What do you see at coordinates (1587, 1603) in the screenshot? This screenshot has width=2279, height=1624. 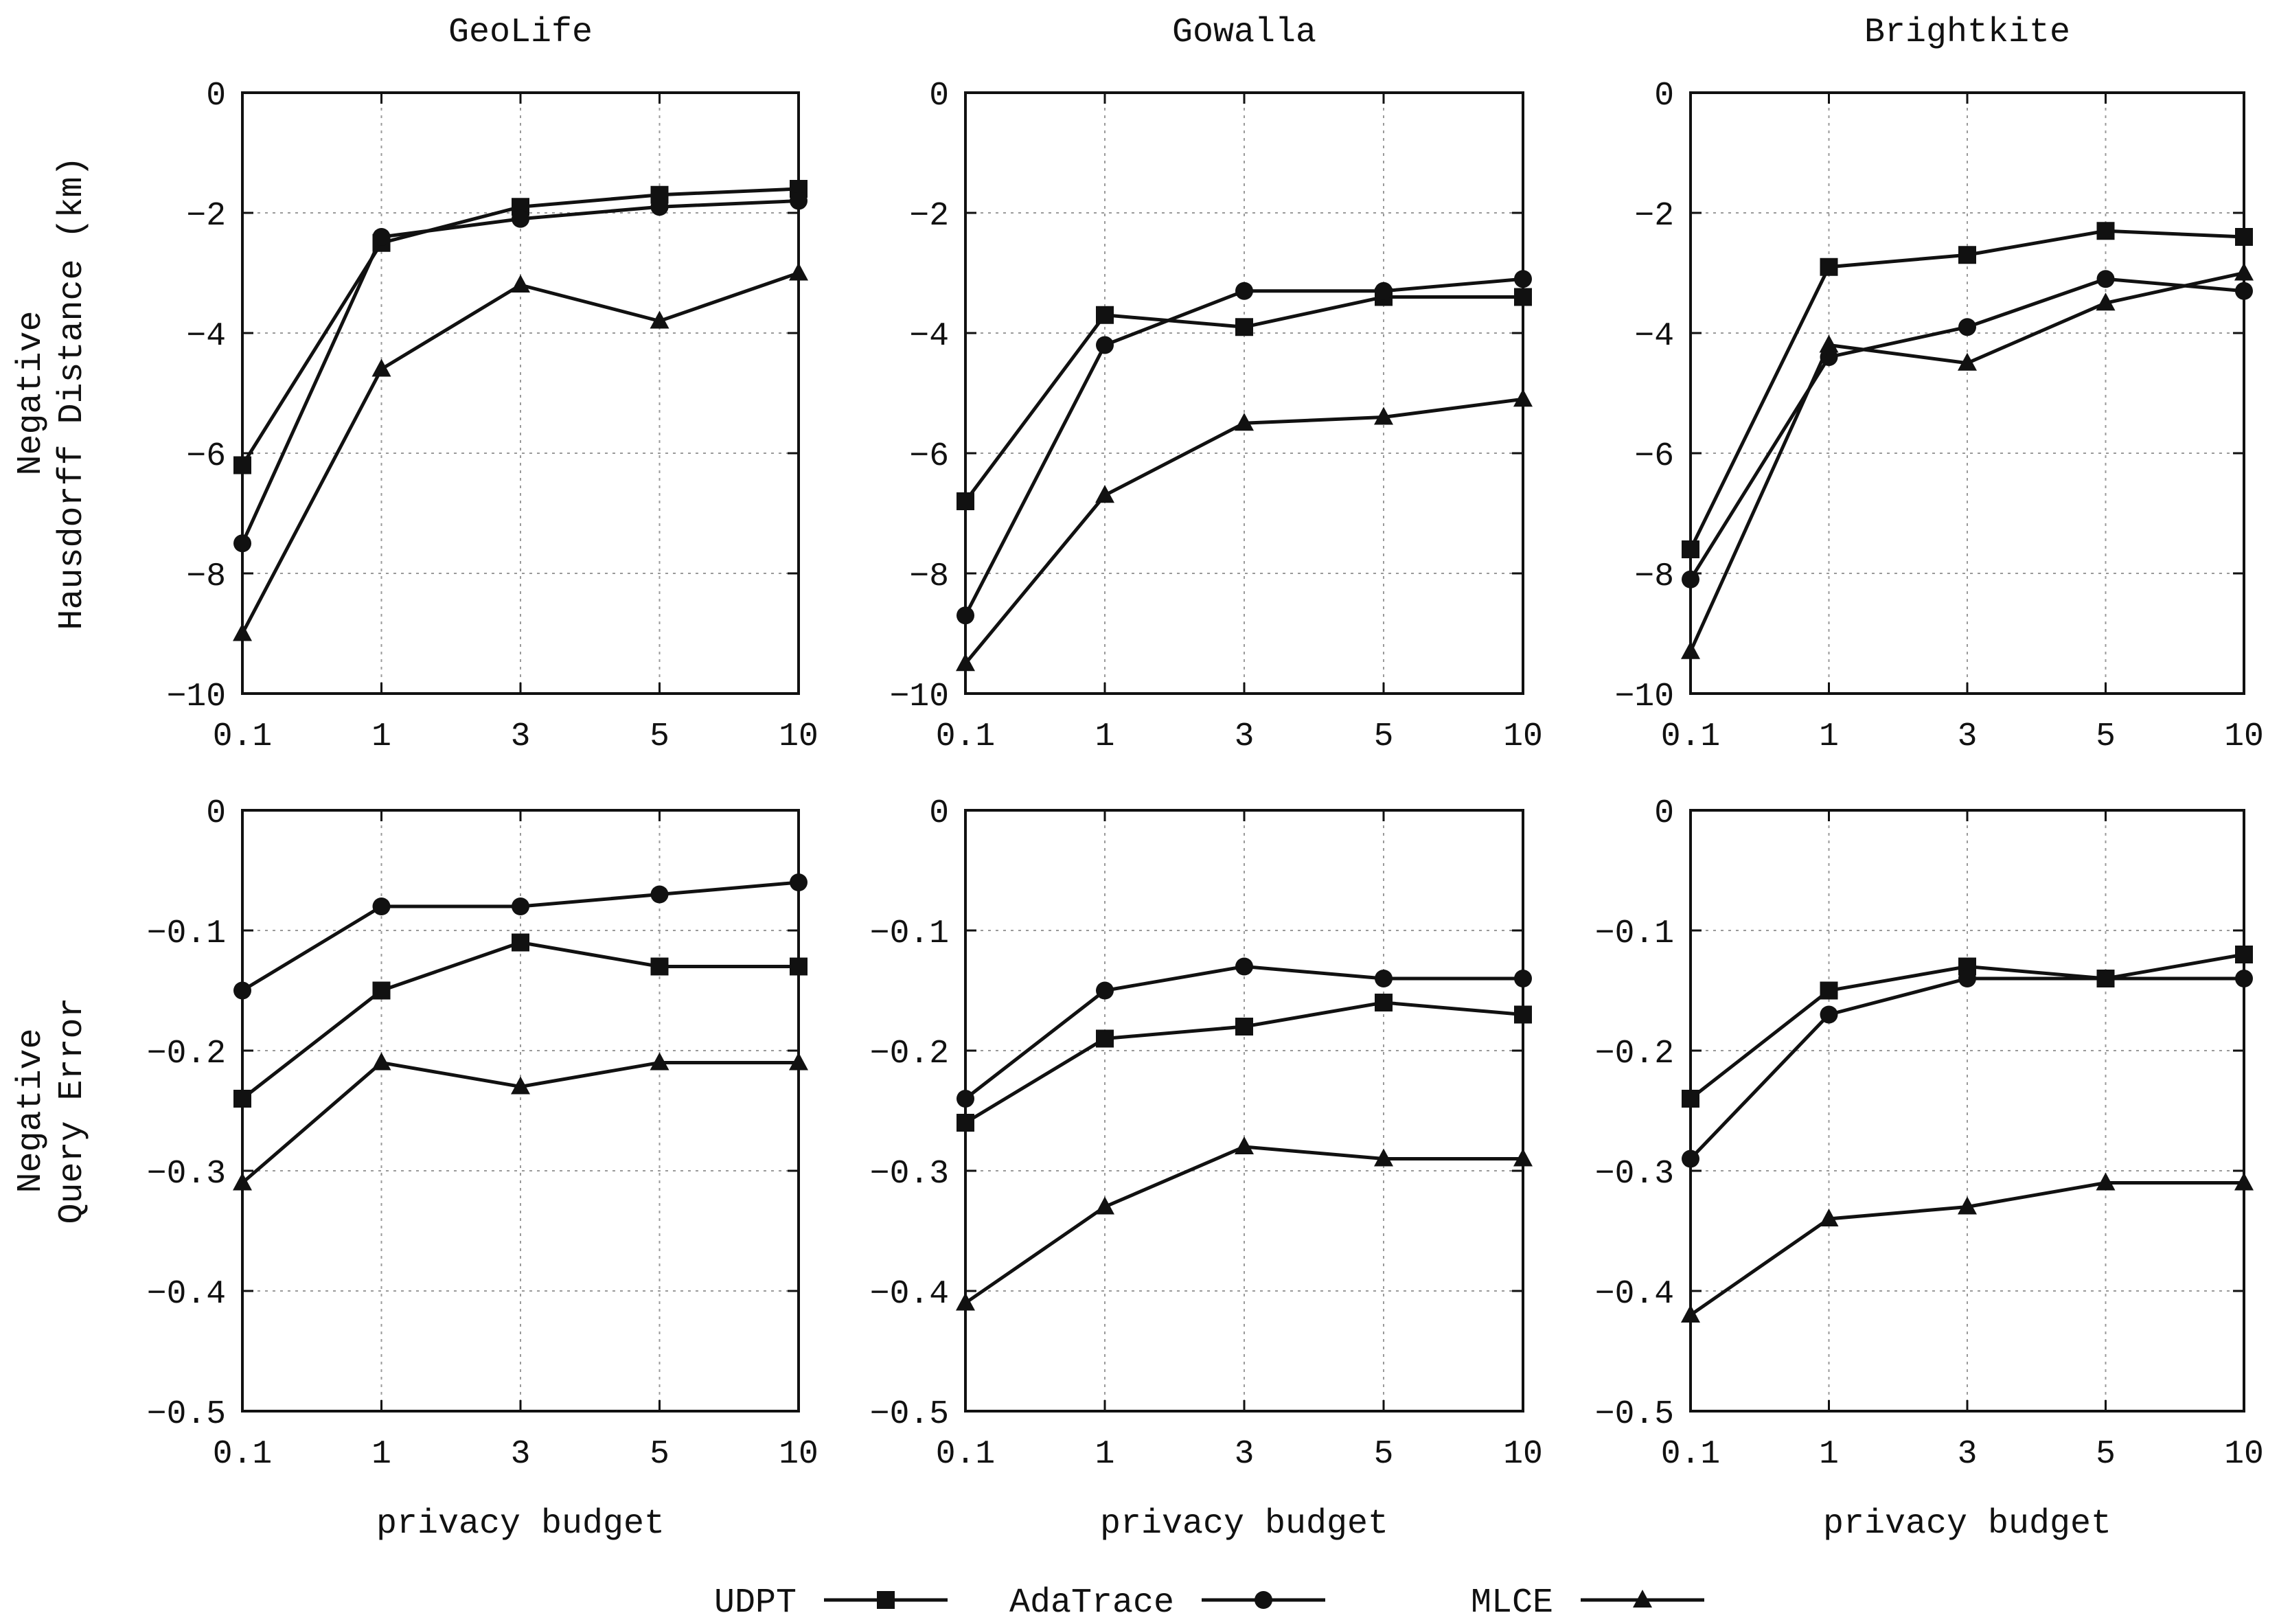 I see `legend-item-mlce: MLCE` at bounding box center [1587, 1603].